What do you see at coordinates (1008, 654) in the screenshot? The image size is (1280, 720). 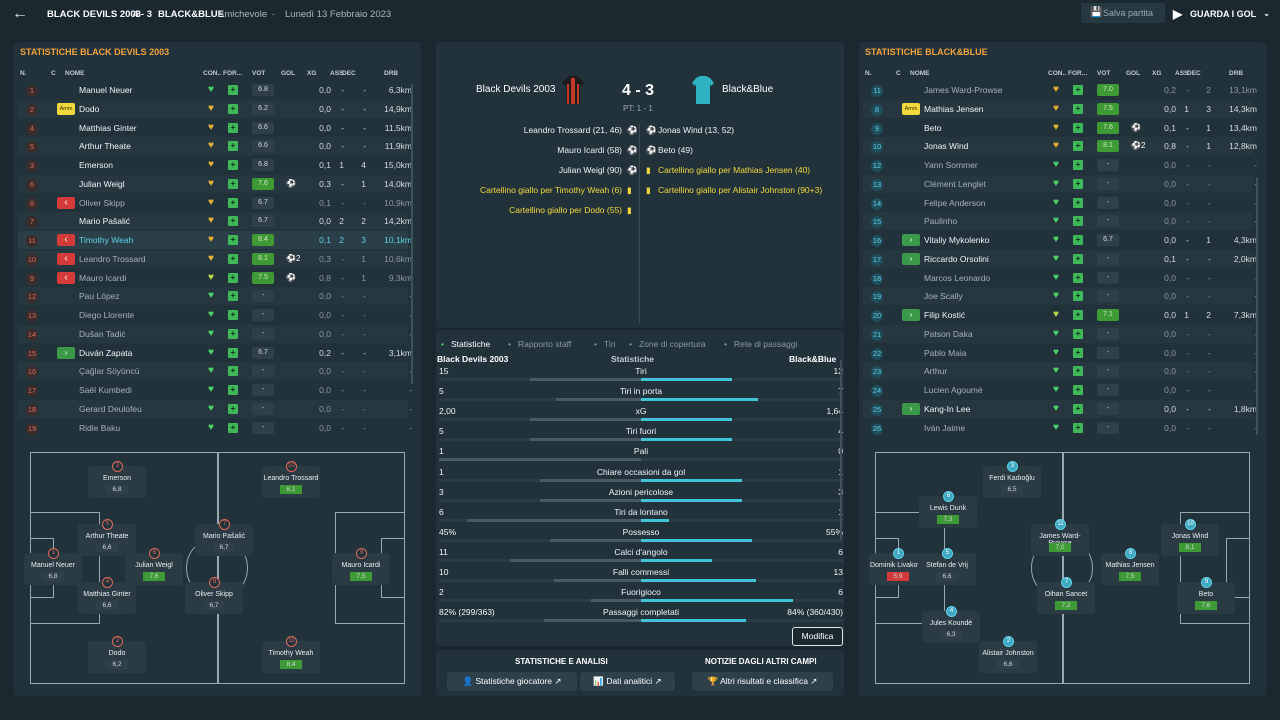 I see `pitch-player: 2 Alistair Johnston 6,6` at bounding box center [1008, 654].